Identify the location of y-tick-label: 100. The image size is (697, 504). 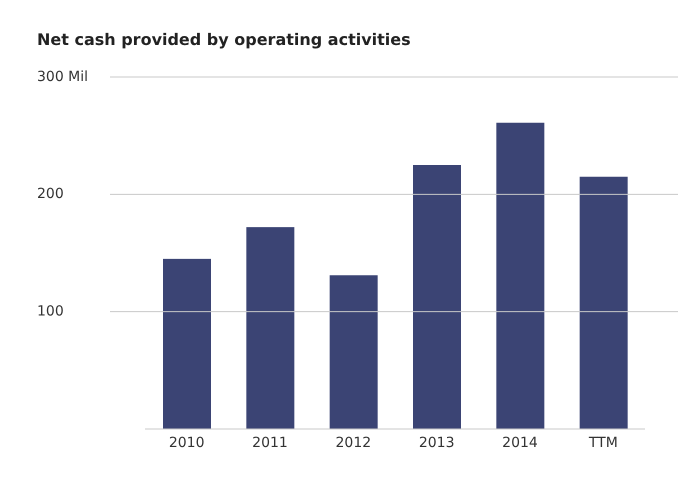
(50, 311).